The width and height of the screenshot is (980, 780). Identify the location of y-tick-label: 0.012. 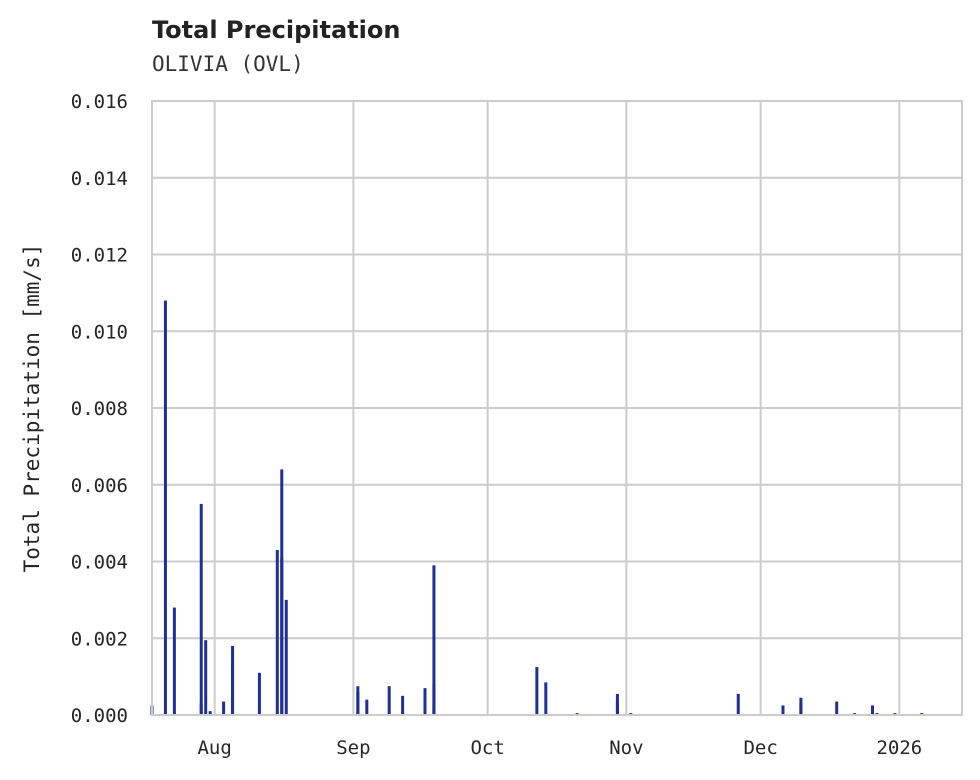
(99, 256).